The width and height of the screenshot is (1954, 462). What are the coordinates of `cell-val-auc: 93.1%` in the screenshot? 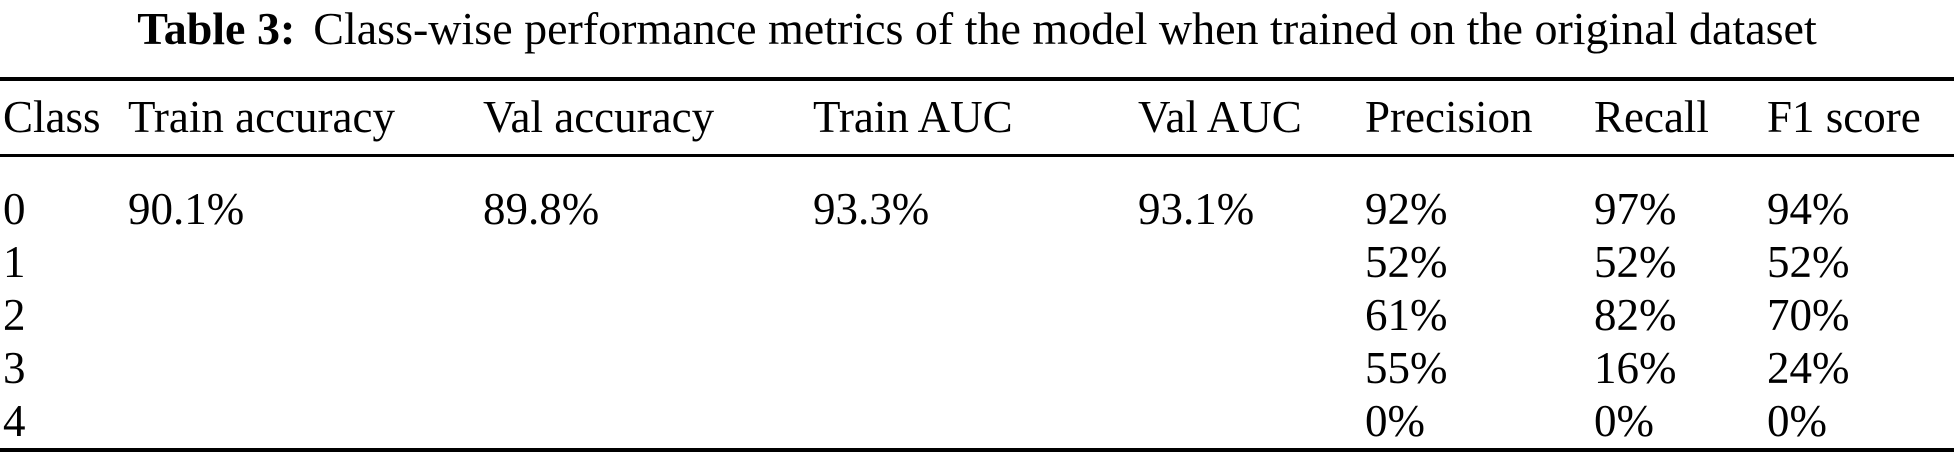 It's located at (1196, 209).